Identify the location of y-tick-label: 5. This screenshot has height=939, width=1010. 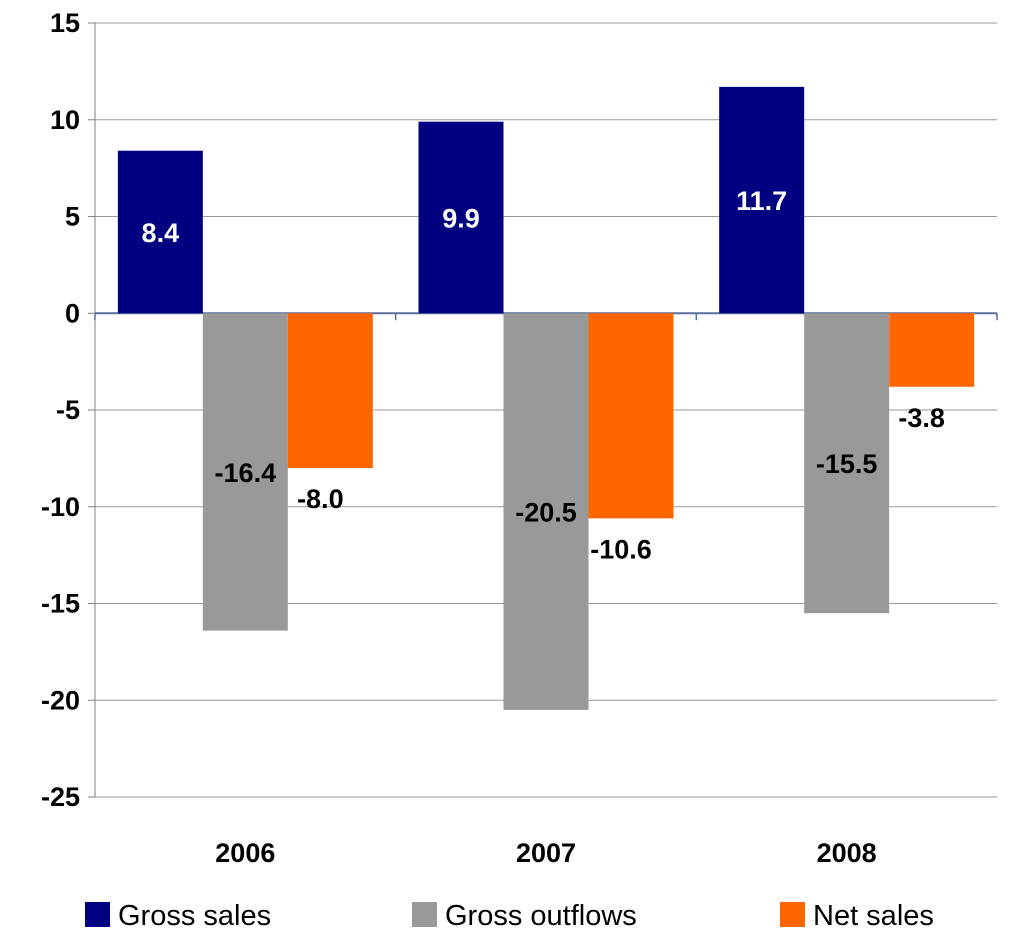
(72, 217).